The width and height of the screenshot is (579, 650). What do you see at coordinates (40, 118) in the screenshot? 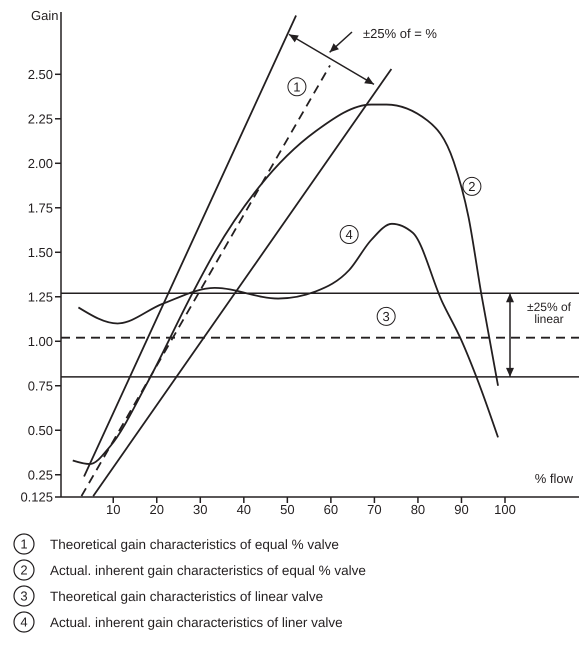
I see `y-tick-label: 2.25` at bounding box center [40, 118].